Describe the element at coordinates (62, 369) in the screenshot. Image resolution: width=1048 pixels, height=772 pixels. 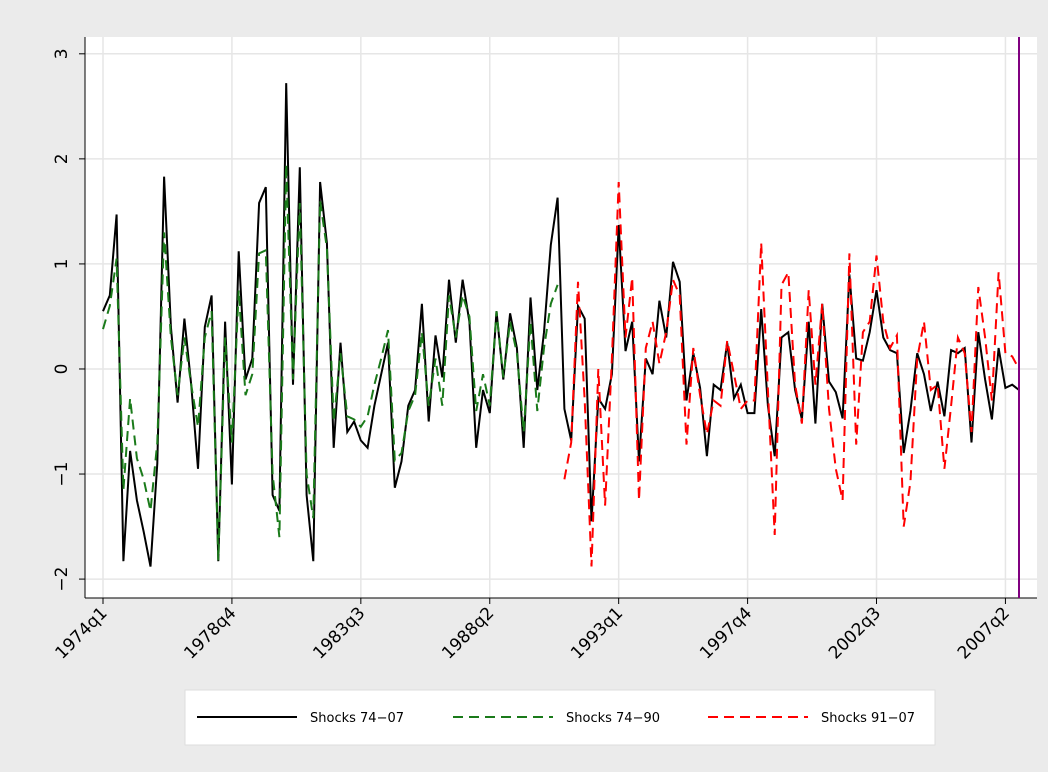
I see `y-tick-label: 0` at that location.